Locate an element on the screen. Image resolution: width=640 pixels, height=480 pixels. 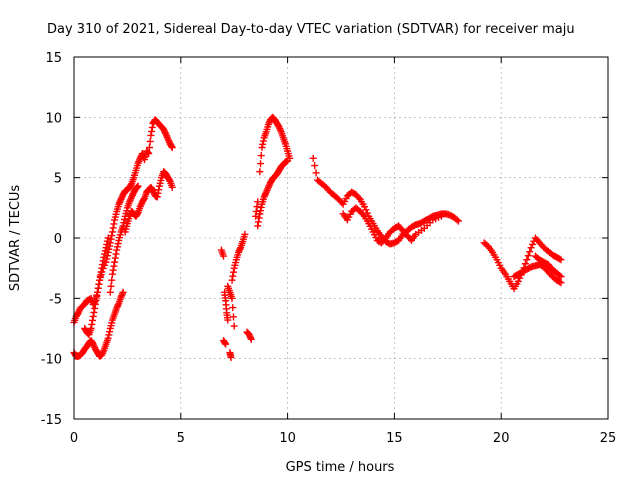
y-tick-label: -10 is located at coordinates (51, 360).